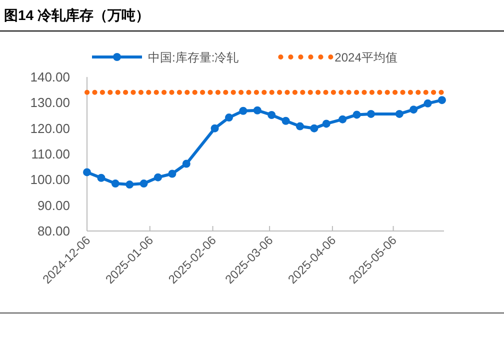 Image resolution: width=504 pixels, height=340 pixels. What do you see at coordinates (77, 15) in the screenshot?
I see `chart-title: 图14 冷轧库存（万吨）` at bounding box center [77, 15].